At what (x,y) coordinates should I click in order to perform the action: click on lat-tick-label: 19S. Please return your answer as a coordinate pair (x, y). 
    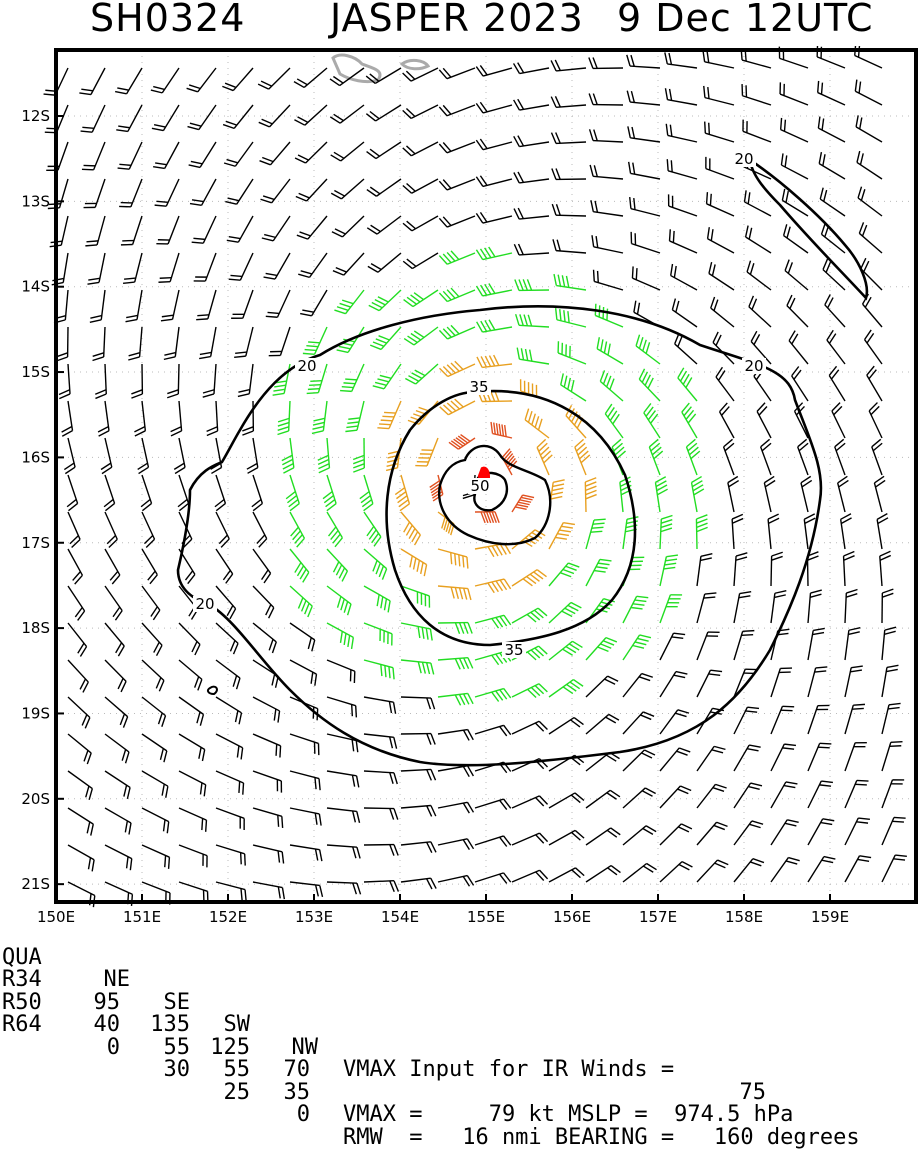
    Looking at the image, I should click on (35, 713).